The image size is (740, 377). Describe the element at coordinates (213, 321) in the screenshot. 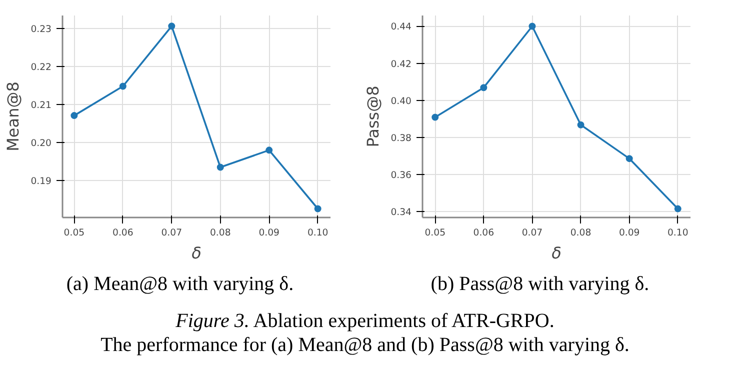

I see `caption: Figure 3.` at that location.